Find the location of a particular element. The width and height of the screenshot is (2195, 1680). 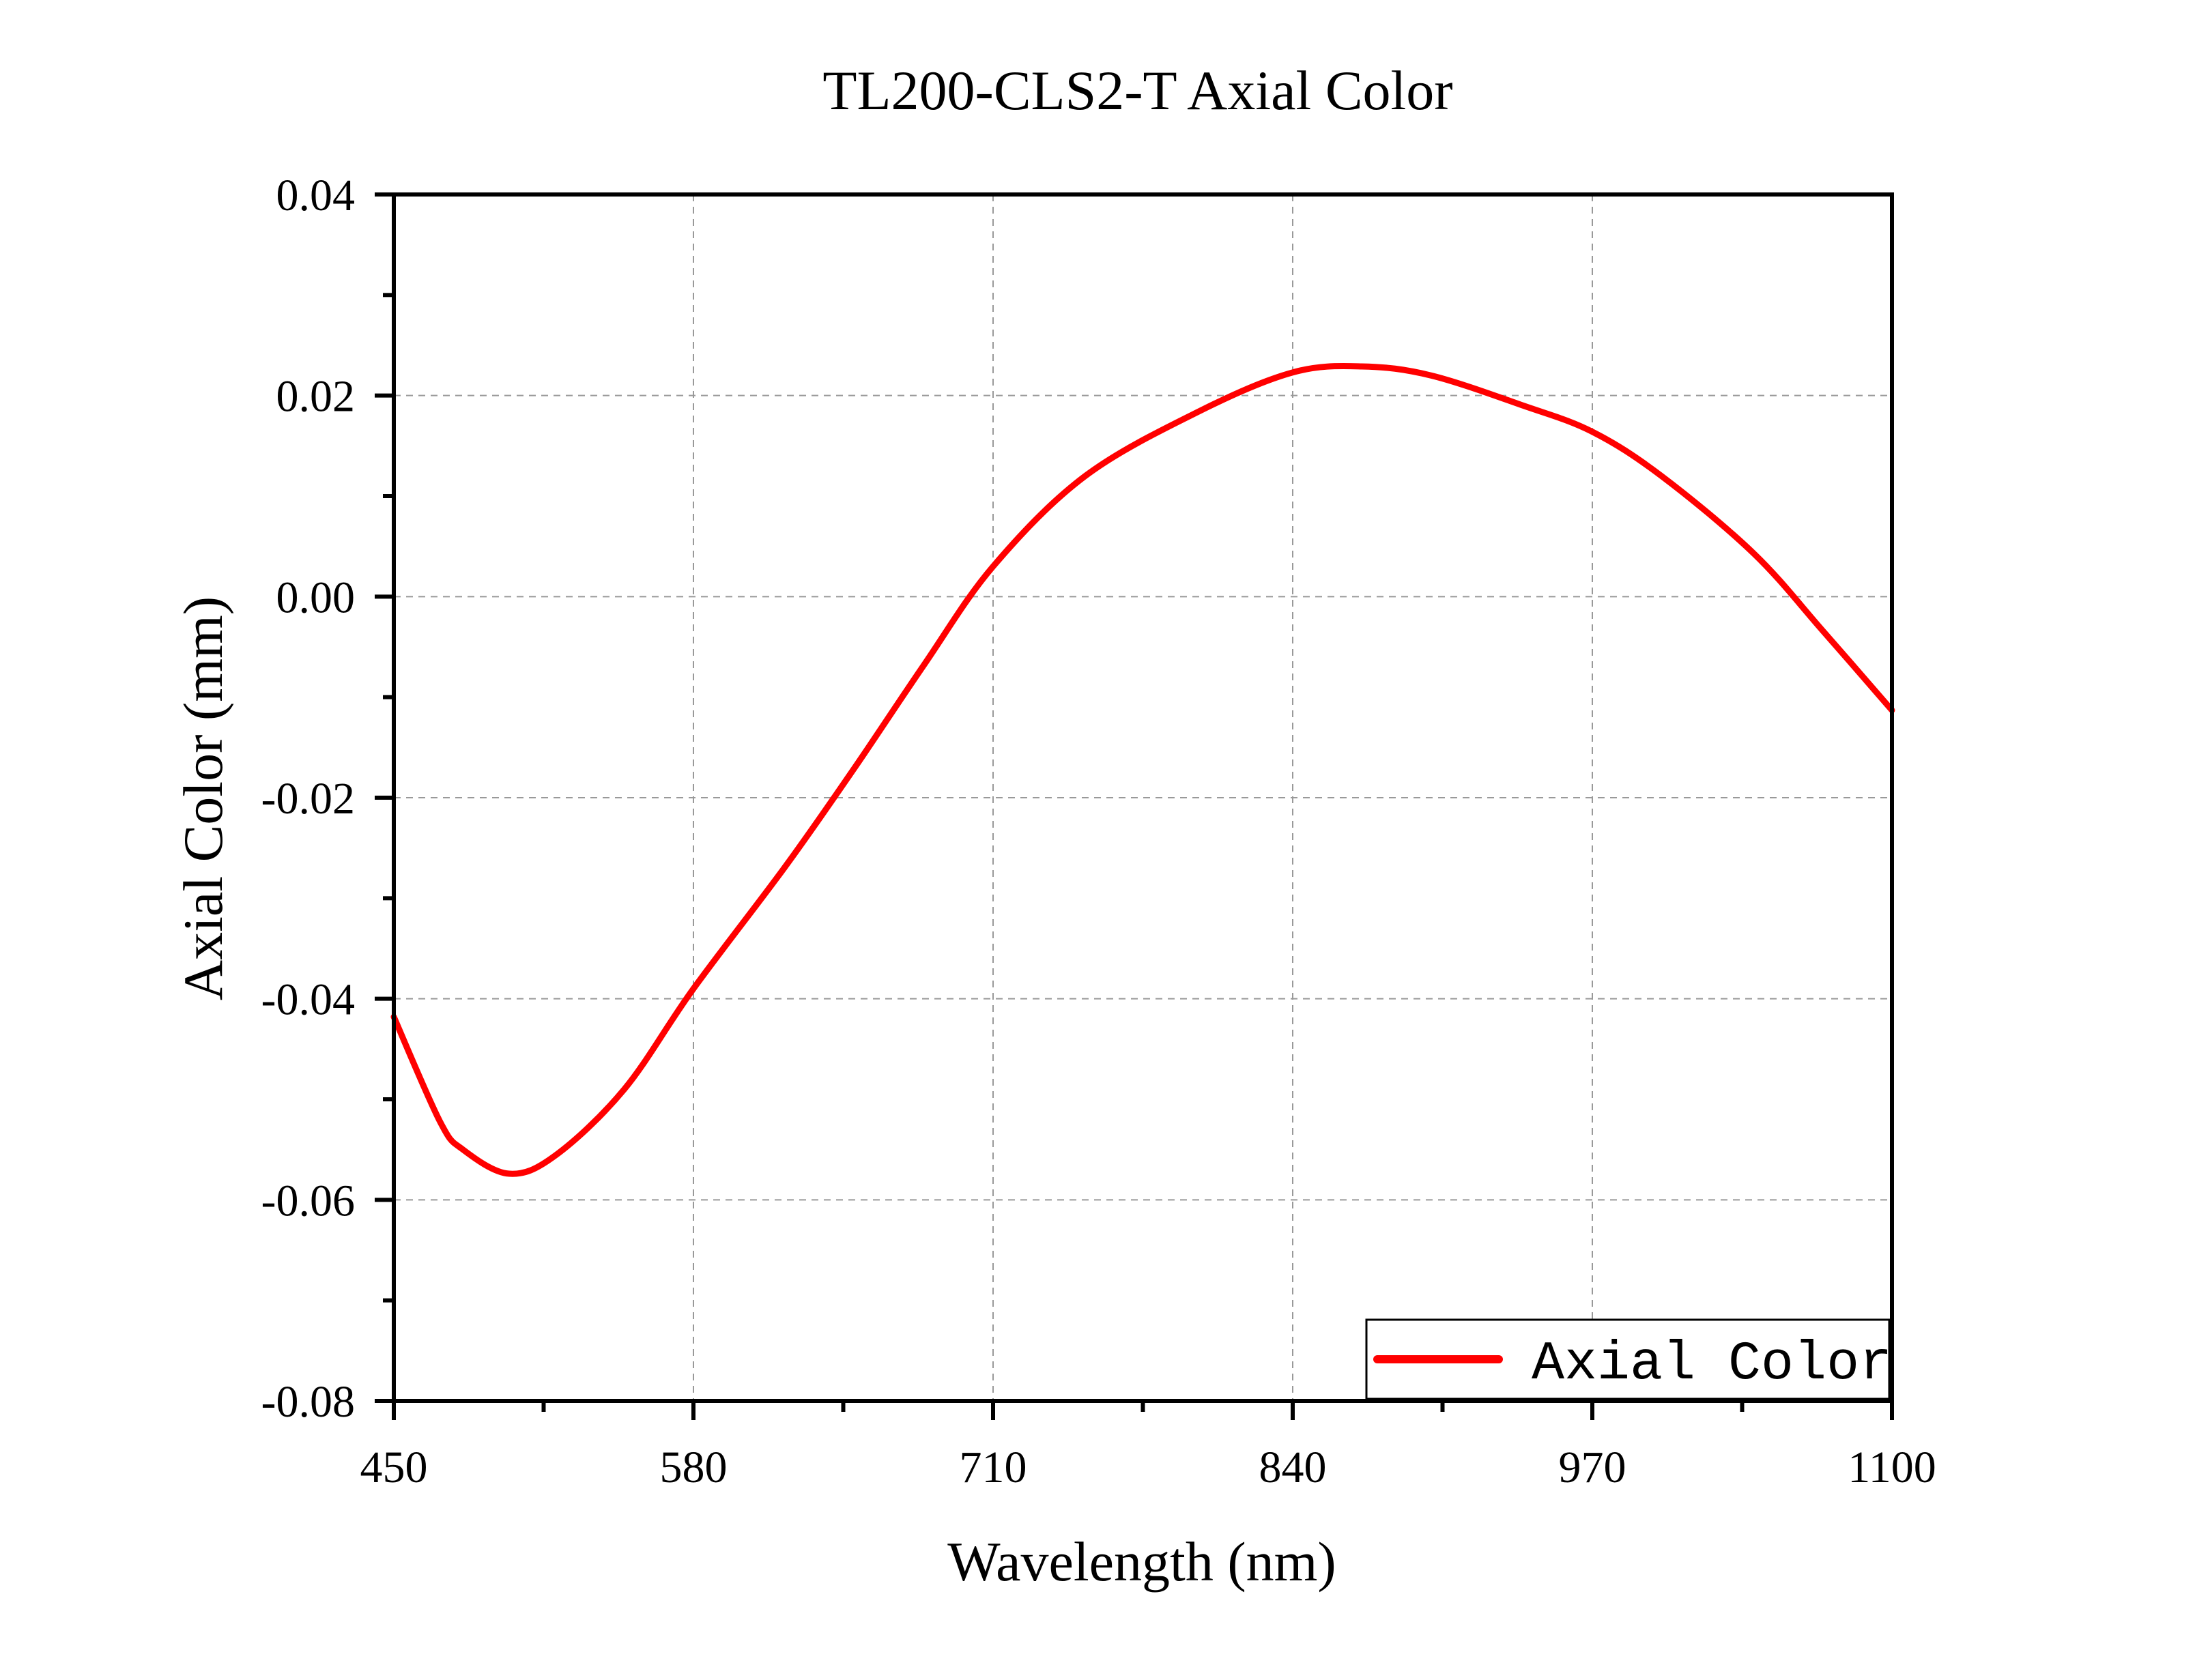

x-tick-label: 580 is located at coordinates (694, 1467).